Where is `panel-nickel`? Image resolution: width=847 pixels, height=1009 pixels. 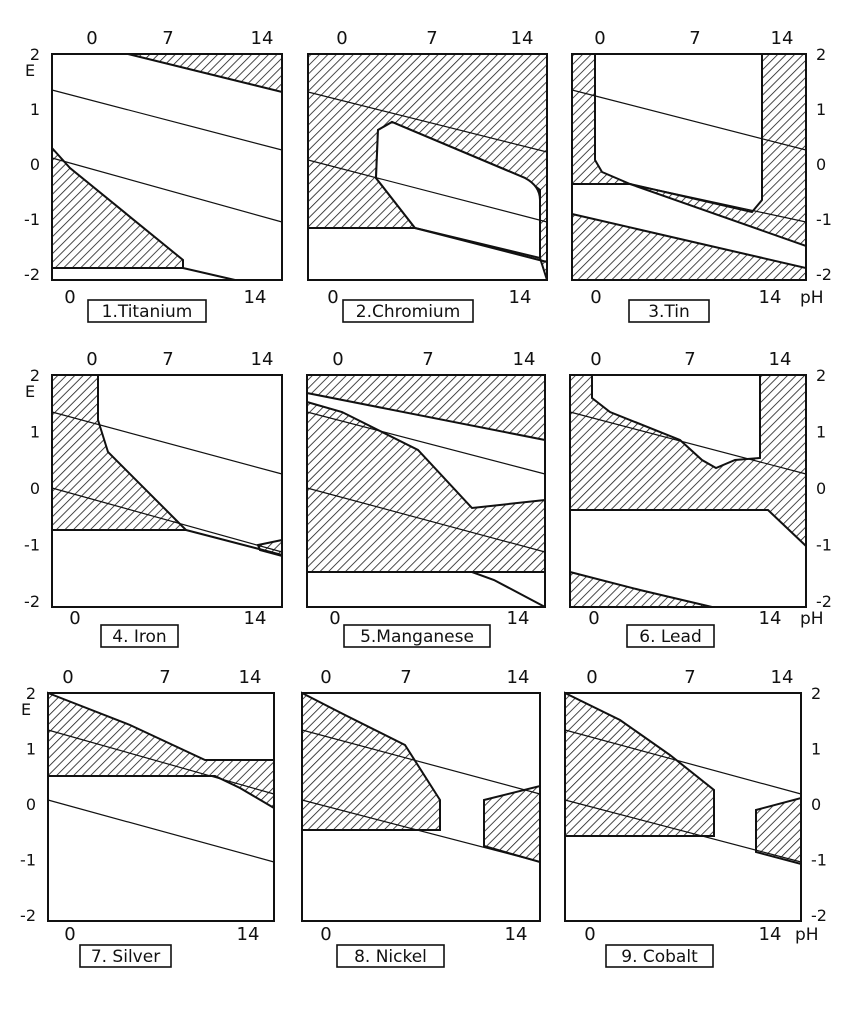
panel-nickel is located at coordinates (421, 806).